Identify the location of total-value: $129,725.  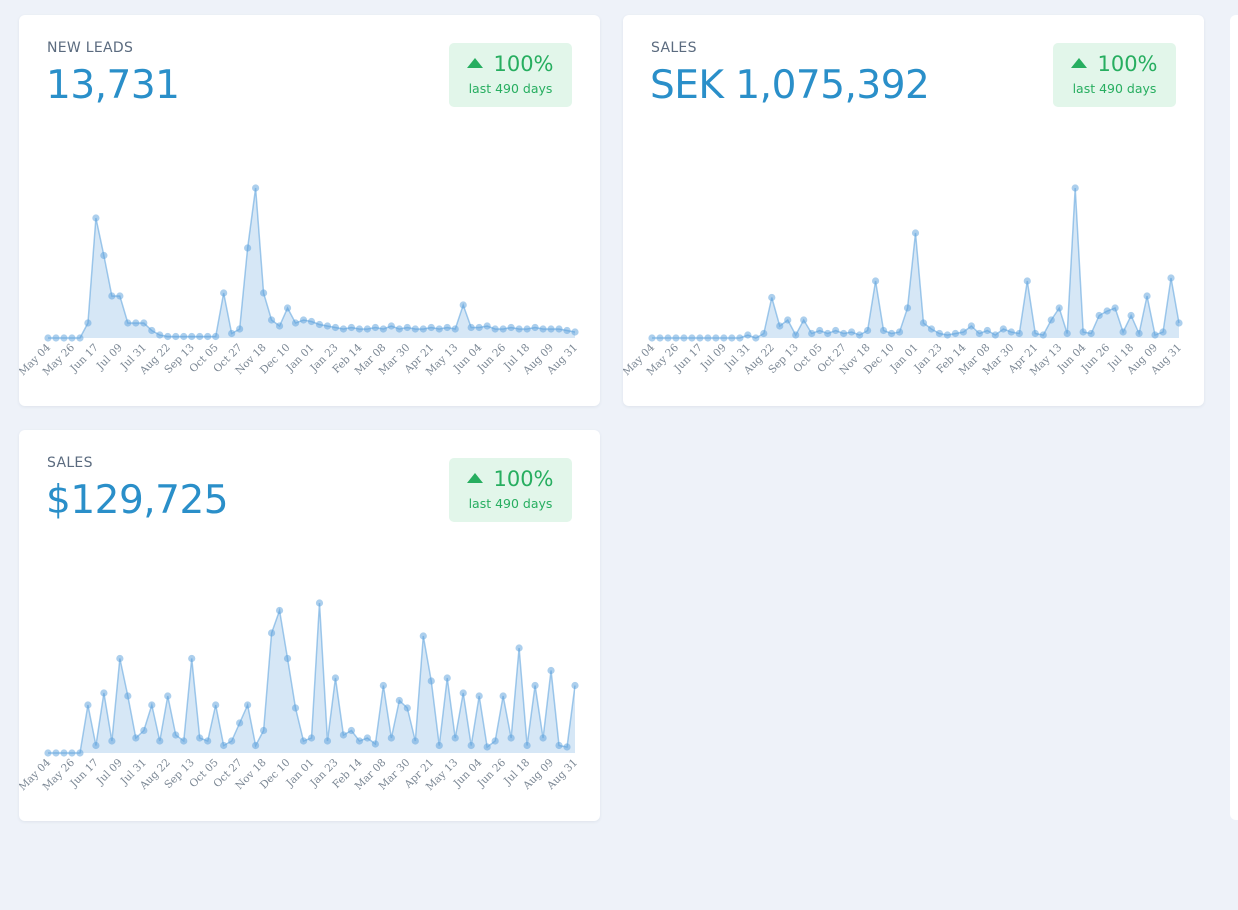
(137, 500).